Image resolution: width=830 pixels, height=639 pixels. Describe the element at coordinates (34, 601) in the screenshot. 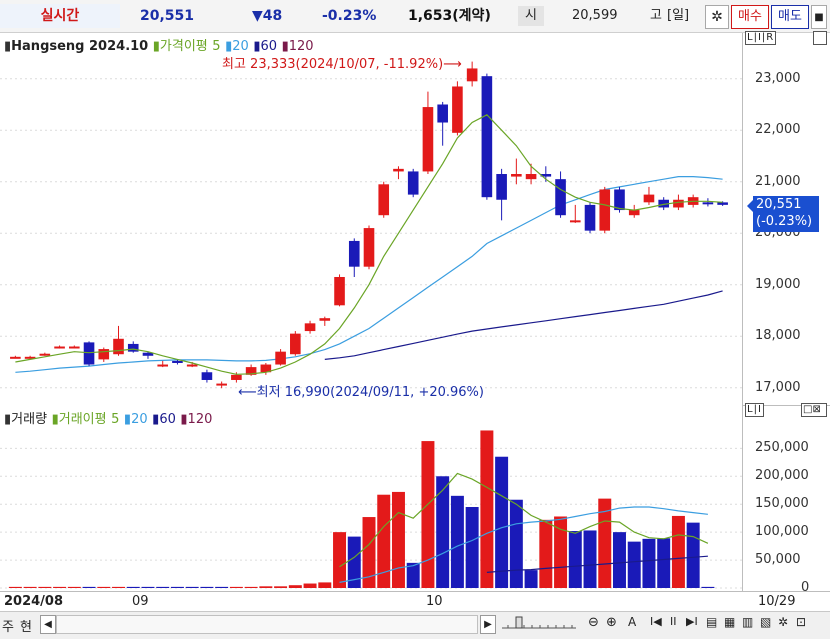

I see `date-start-label: 2024/08` at that location.